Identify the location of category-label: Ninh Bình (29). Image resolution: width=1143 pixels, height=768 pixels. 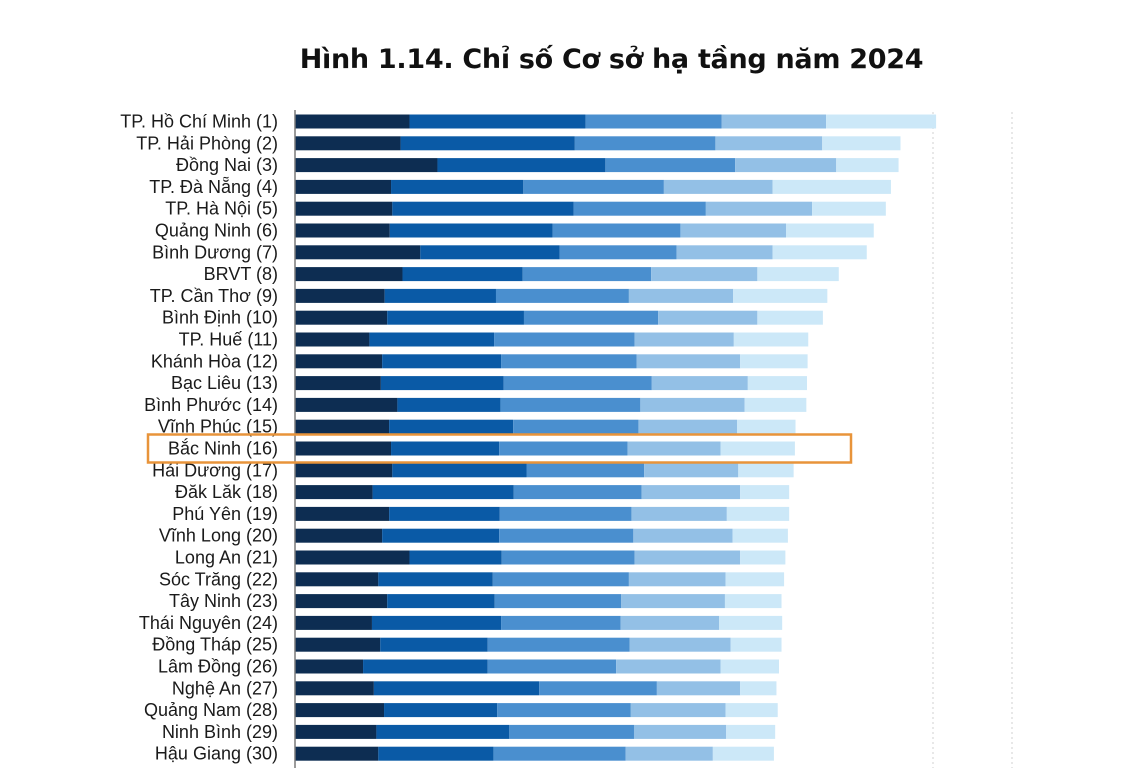
(220, 732).